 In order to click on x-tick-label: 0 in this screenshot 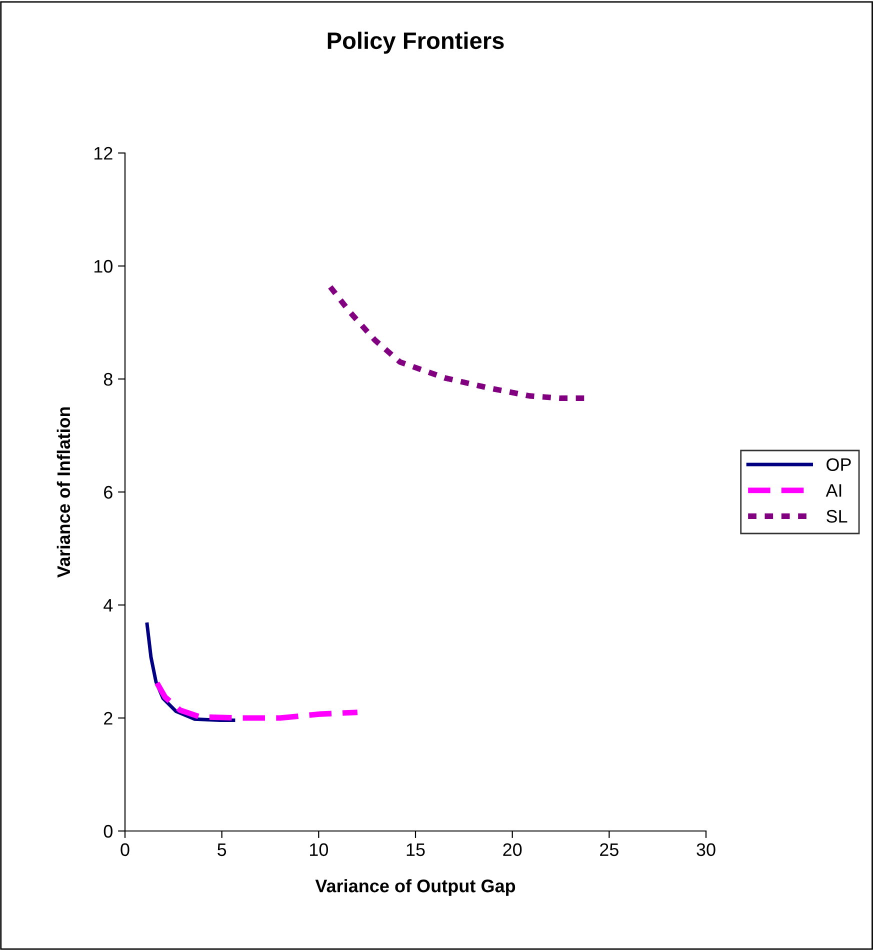, I will do `click(125, 849)`.